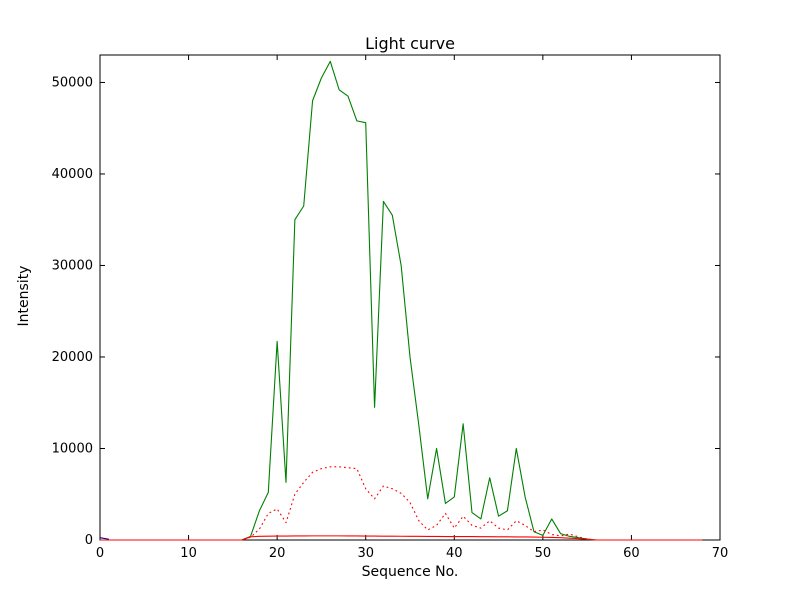  What do you see at coordinates (72, 82) in the screenshot?
I see `y-tick-label: 50000` at bounding box center [72, 82].